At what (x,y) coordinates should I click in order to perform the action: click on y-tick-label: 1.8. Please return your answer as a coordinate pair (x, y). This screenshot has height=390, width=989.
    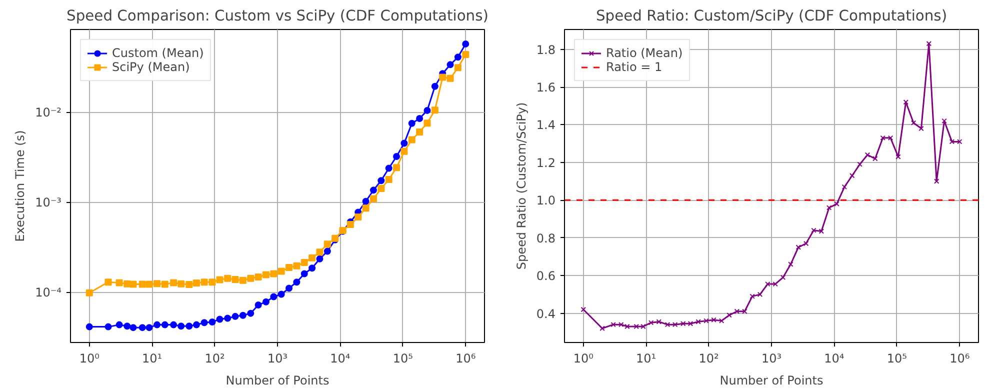
    Looking at the image, I should click on (546, 49).